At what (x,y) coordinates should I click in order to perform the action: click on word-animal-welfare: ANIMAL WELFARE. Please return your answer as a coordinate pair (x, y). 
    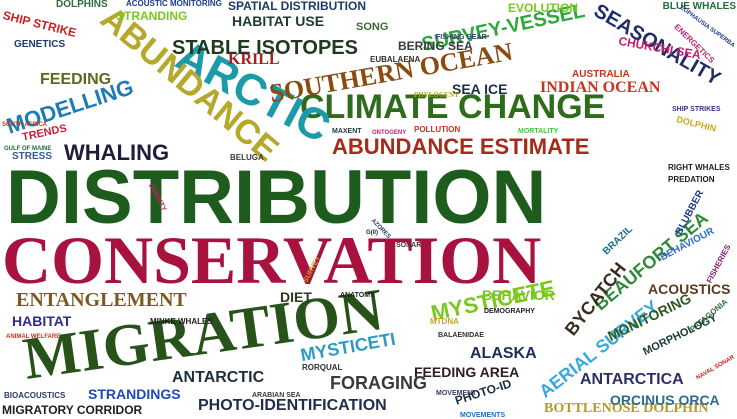
    Looking at the image, I should click on (33, 337).